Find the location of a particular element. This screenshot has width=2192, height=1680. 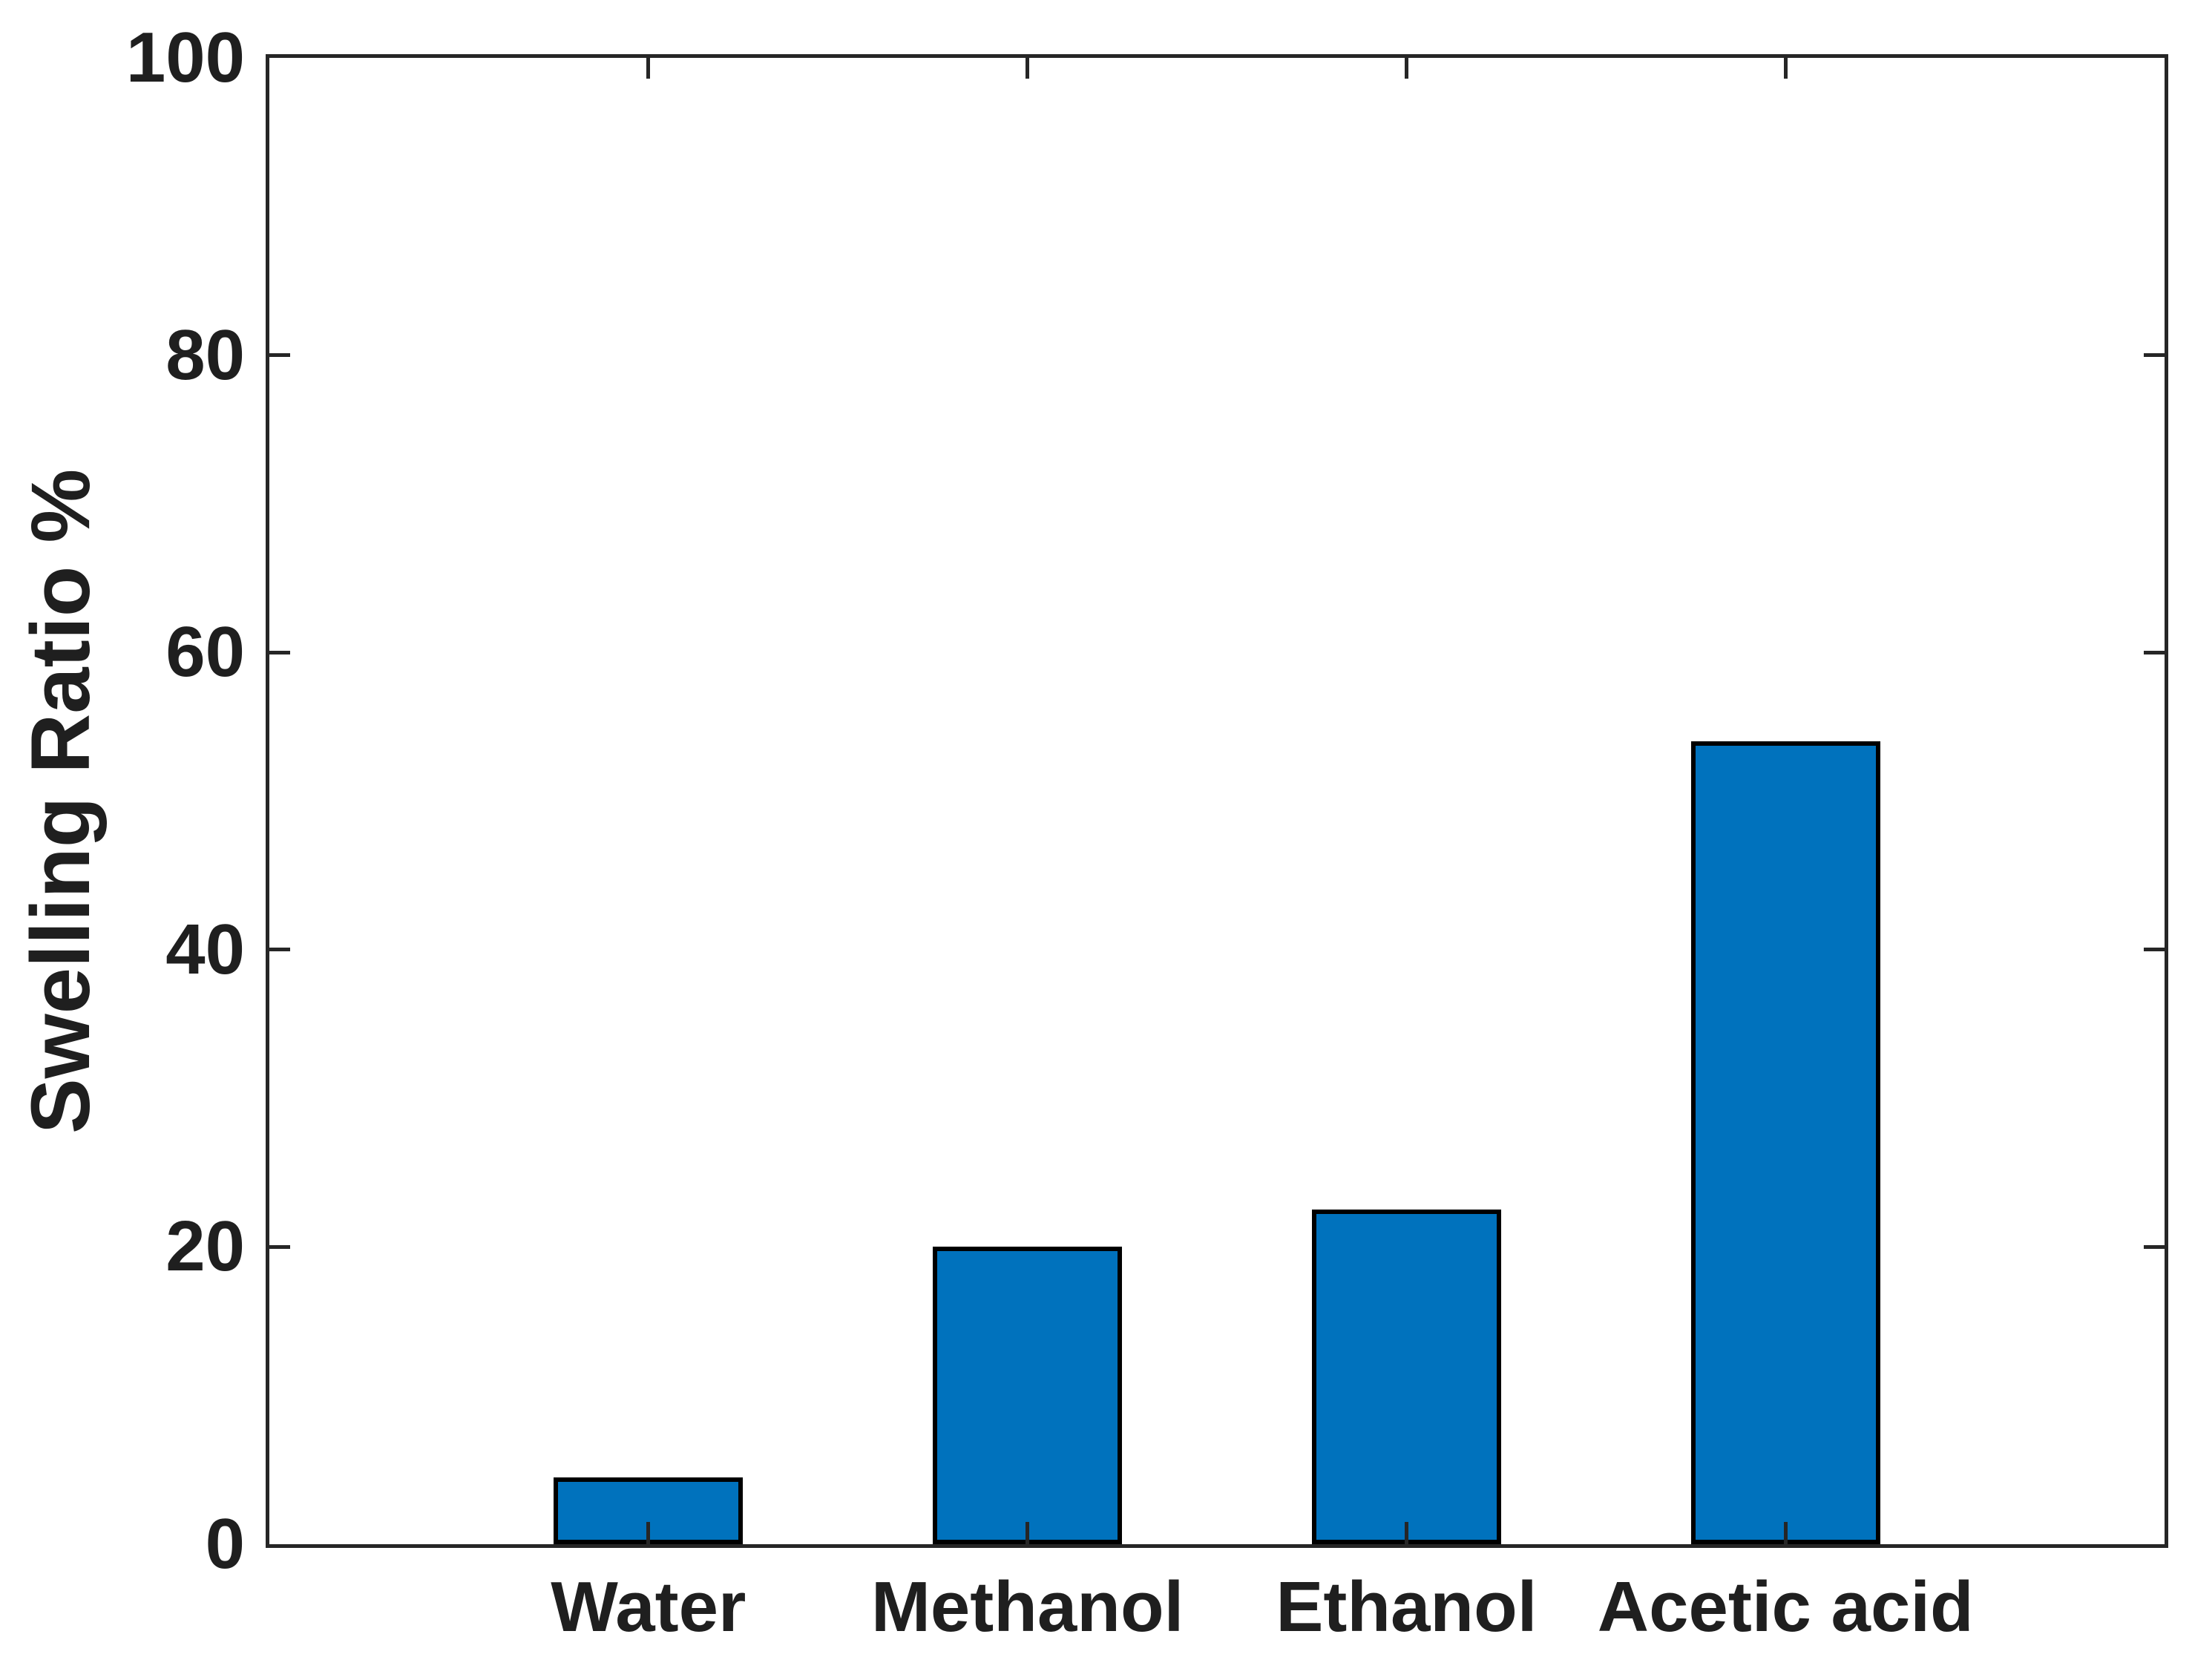

y-tick-label: 0 is located at coordinates (225, 1544).